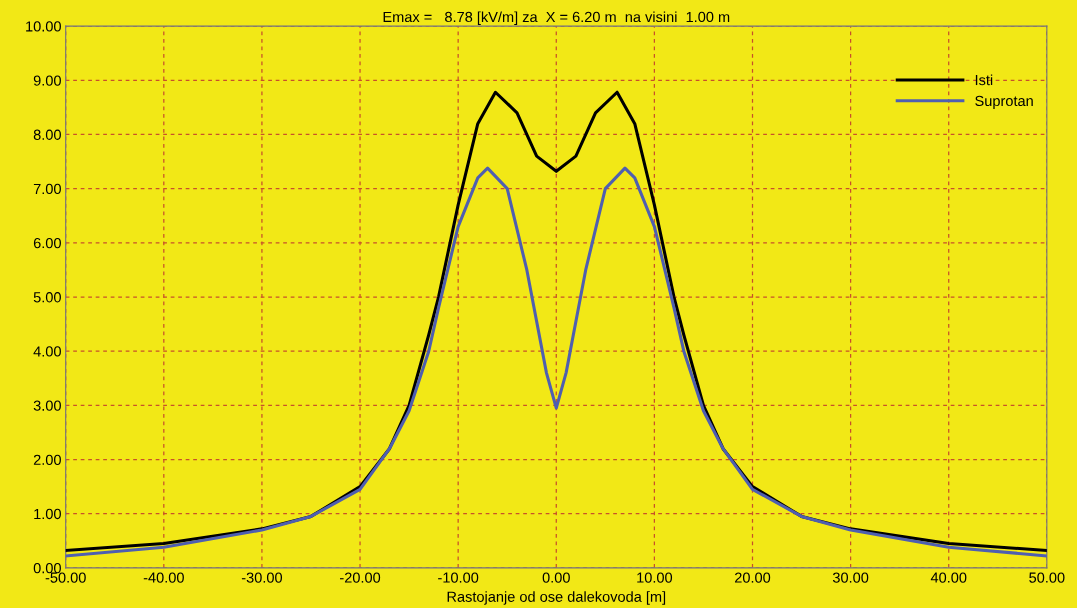 This screenshot has height=608, width=1077. Describe the element at coordinates (47, 134) in the screenshot. I see `y-tick-label: 8.00` at that location.